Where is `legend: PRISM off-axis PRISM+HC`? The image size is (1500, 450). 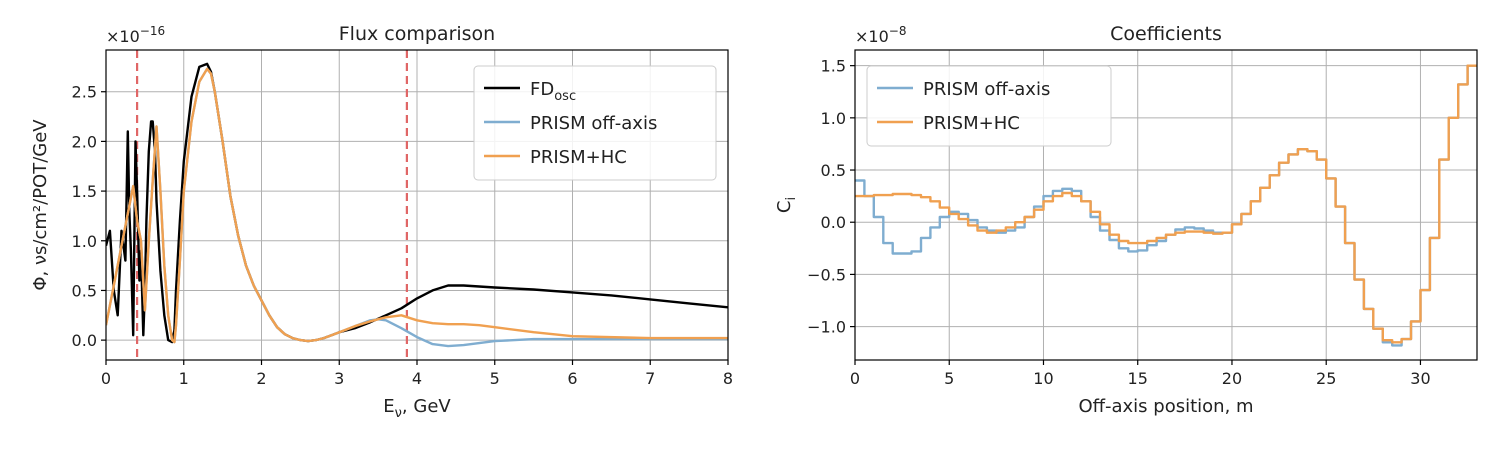 legend: PRISM off-axis PRISM+HC is located at coordinates (989, 106).